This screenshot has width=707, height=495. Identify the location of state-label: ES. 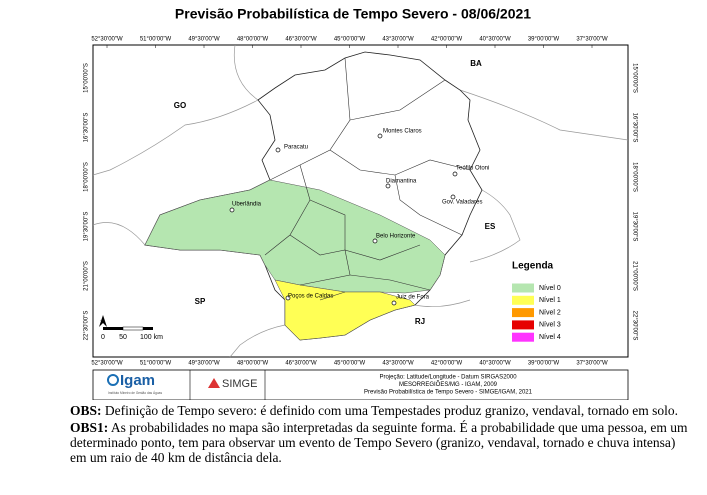
(490, 226).